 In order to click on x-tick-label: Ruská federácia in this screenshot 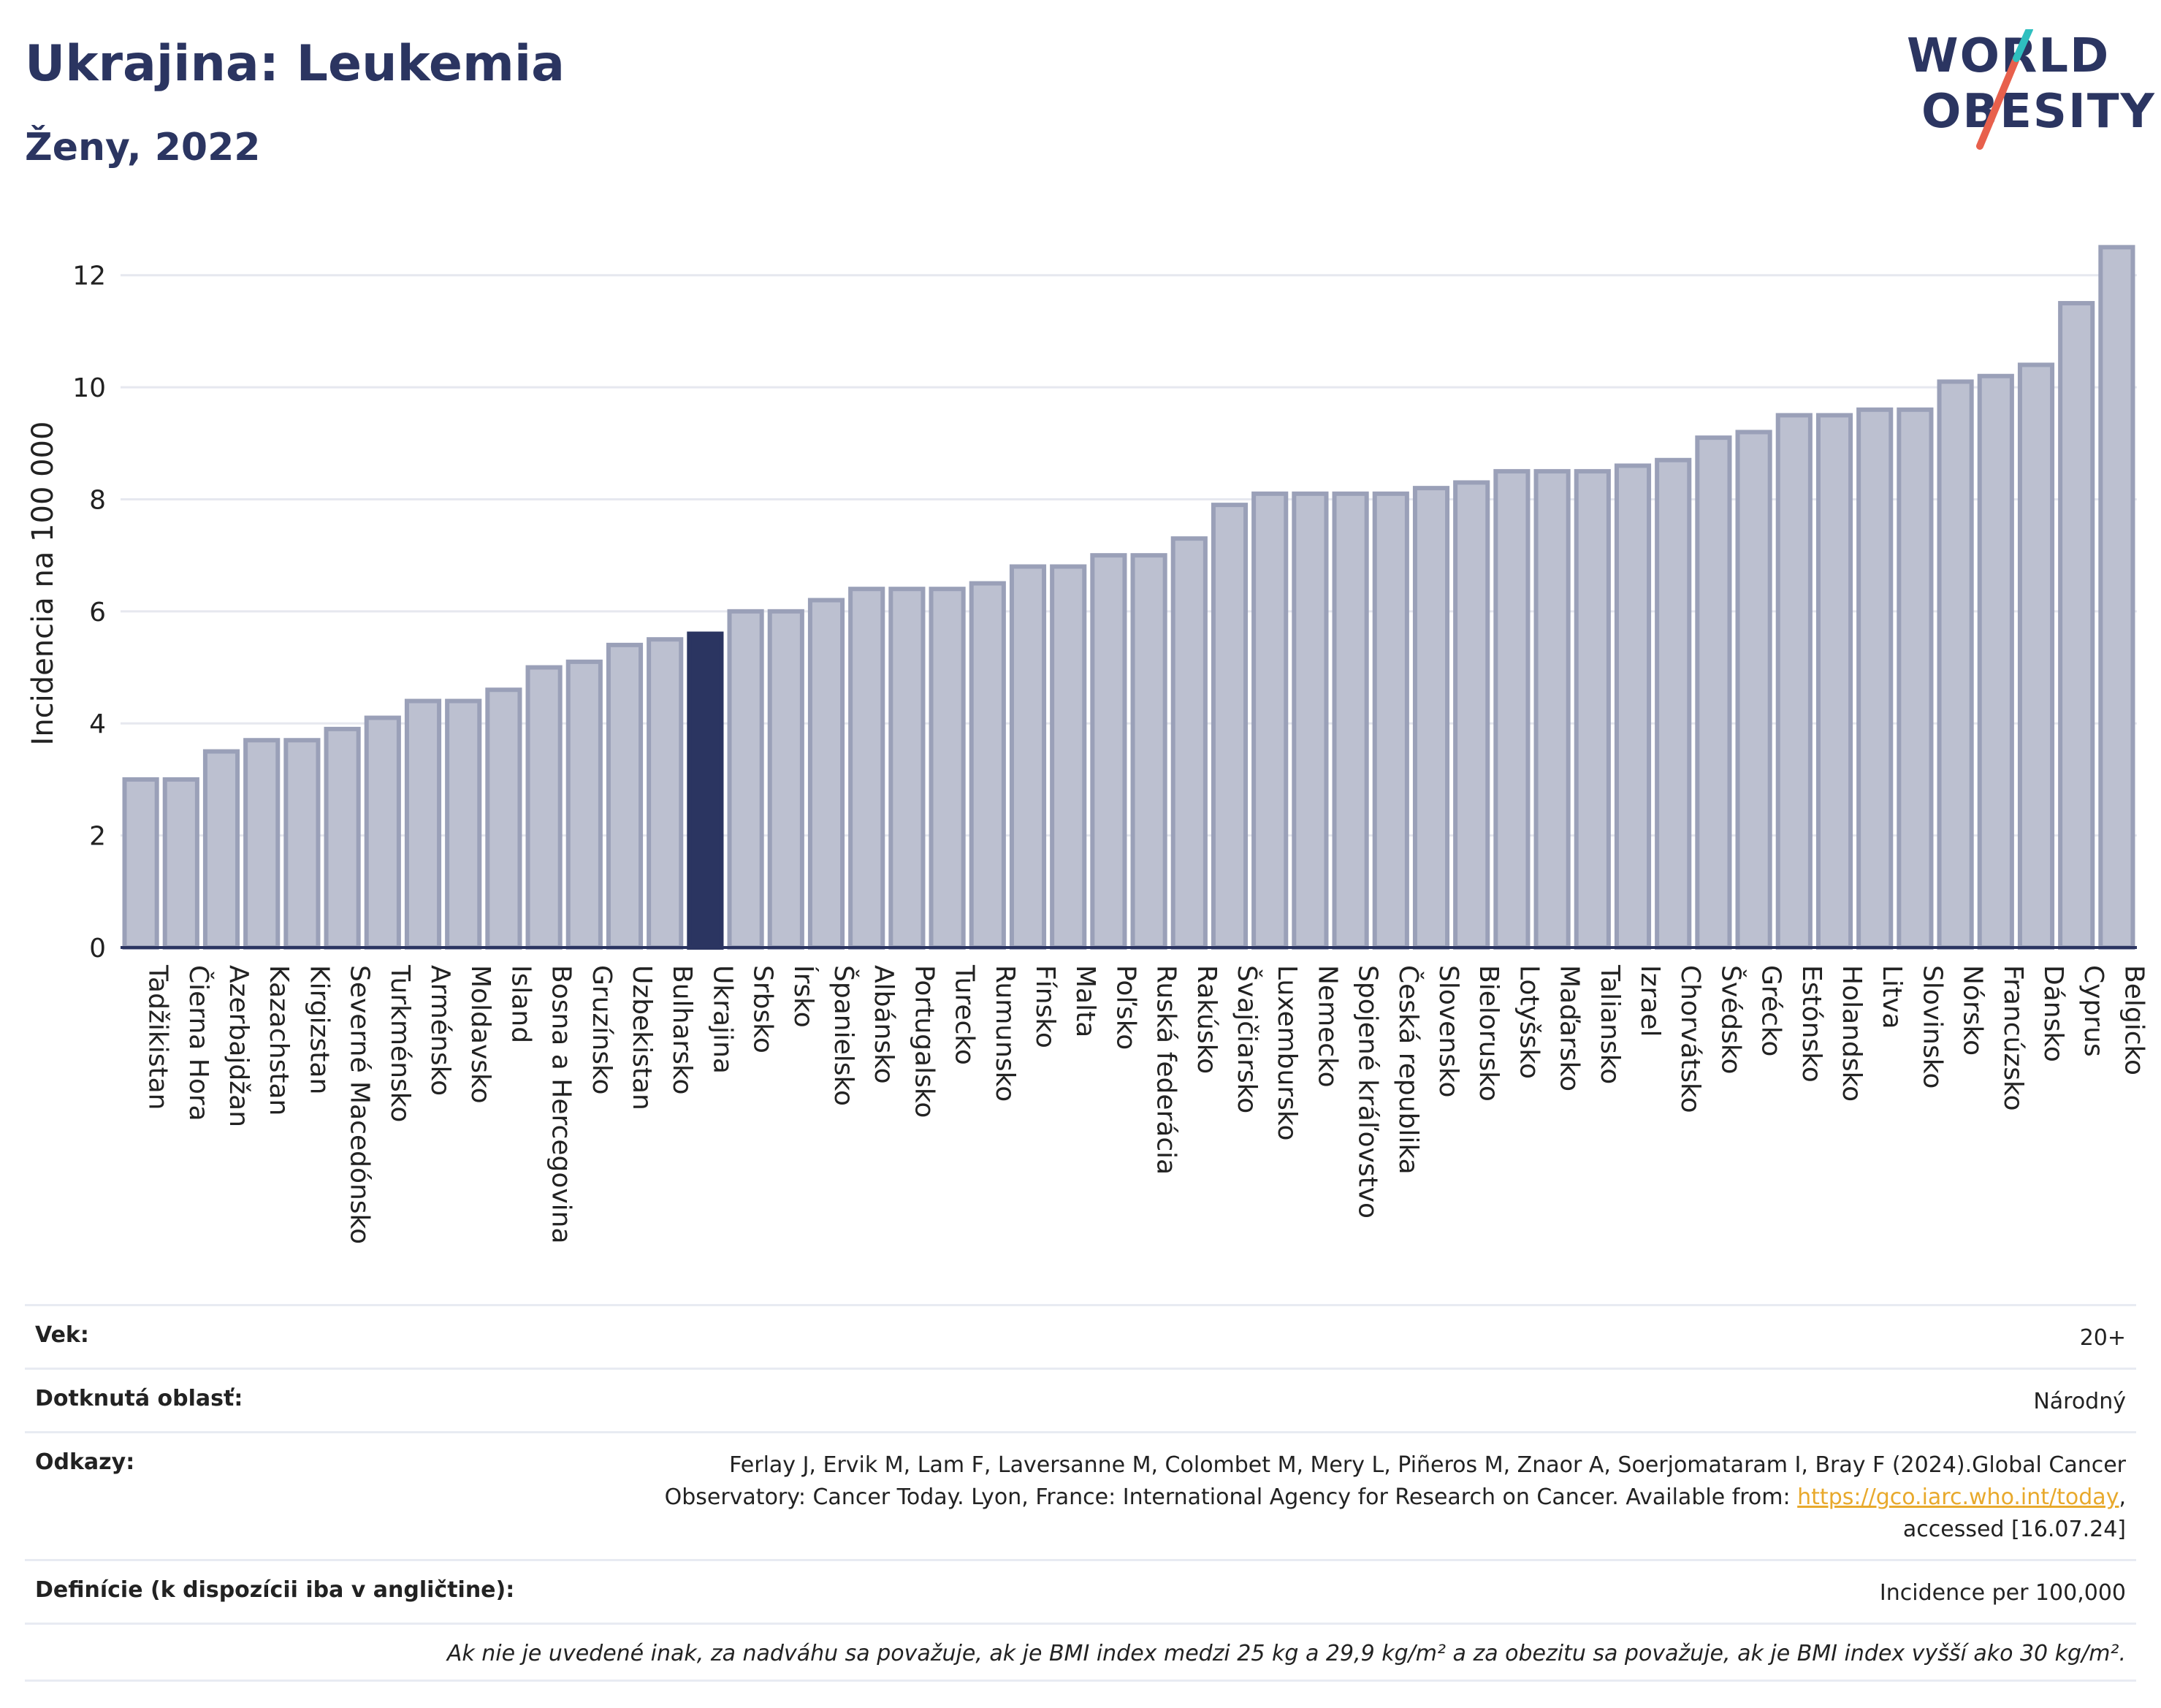, I will do `click(1166, 1070)`.